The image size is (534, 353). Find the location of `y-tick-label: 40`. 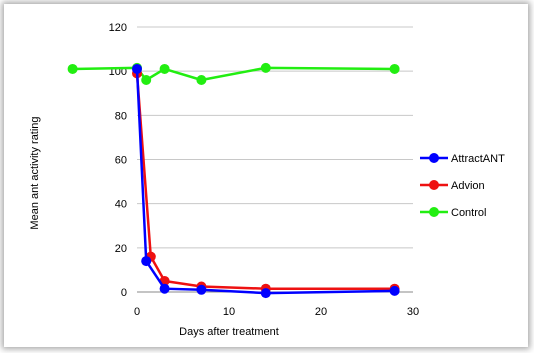

y-tick-label: 40 is located at coordinates (121, 205).